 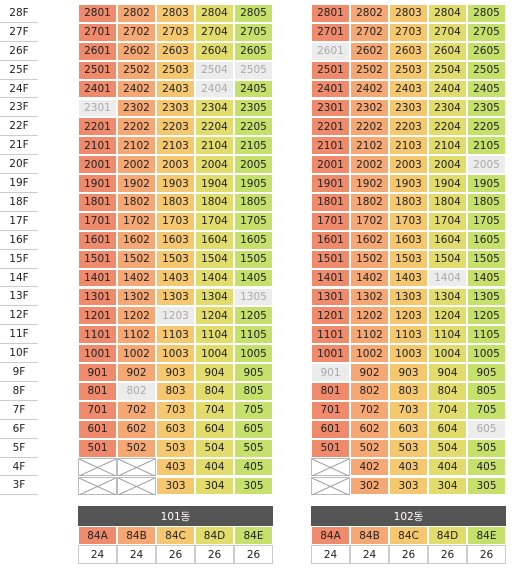 What do you see at coordinates (447, 240) in the screenshot?
I see `unit: 1604` at bounding box center [447, 240].